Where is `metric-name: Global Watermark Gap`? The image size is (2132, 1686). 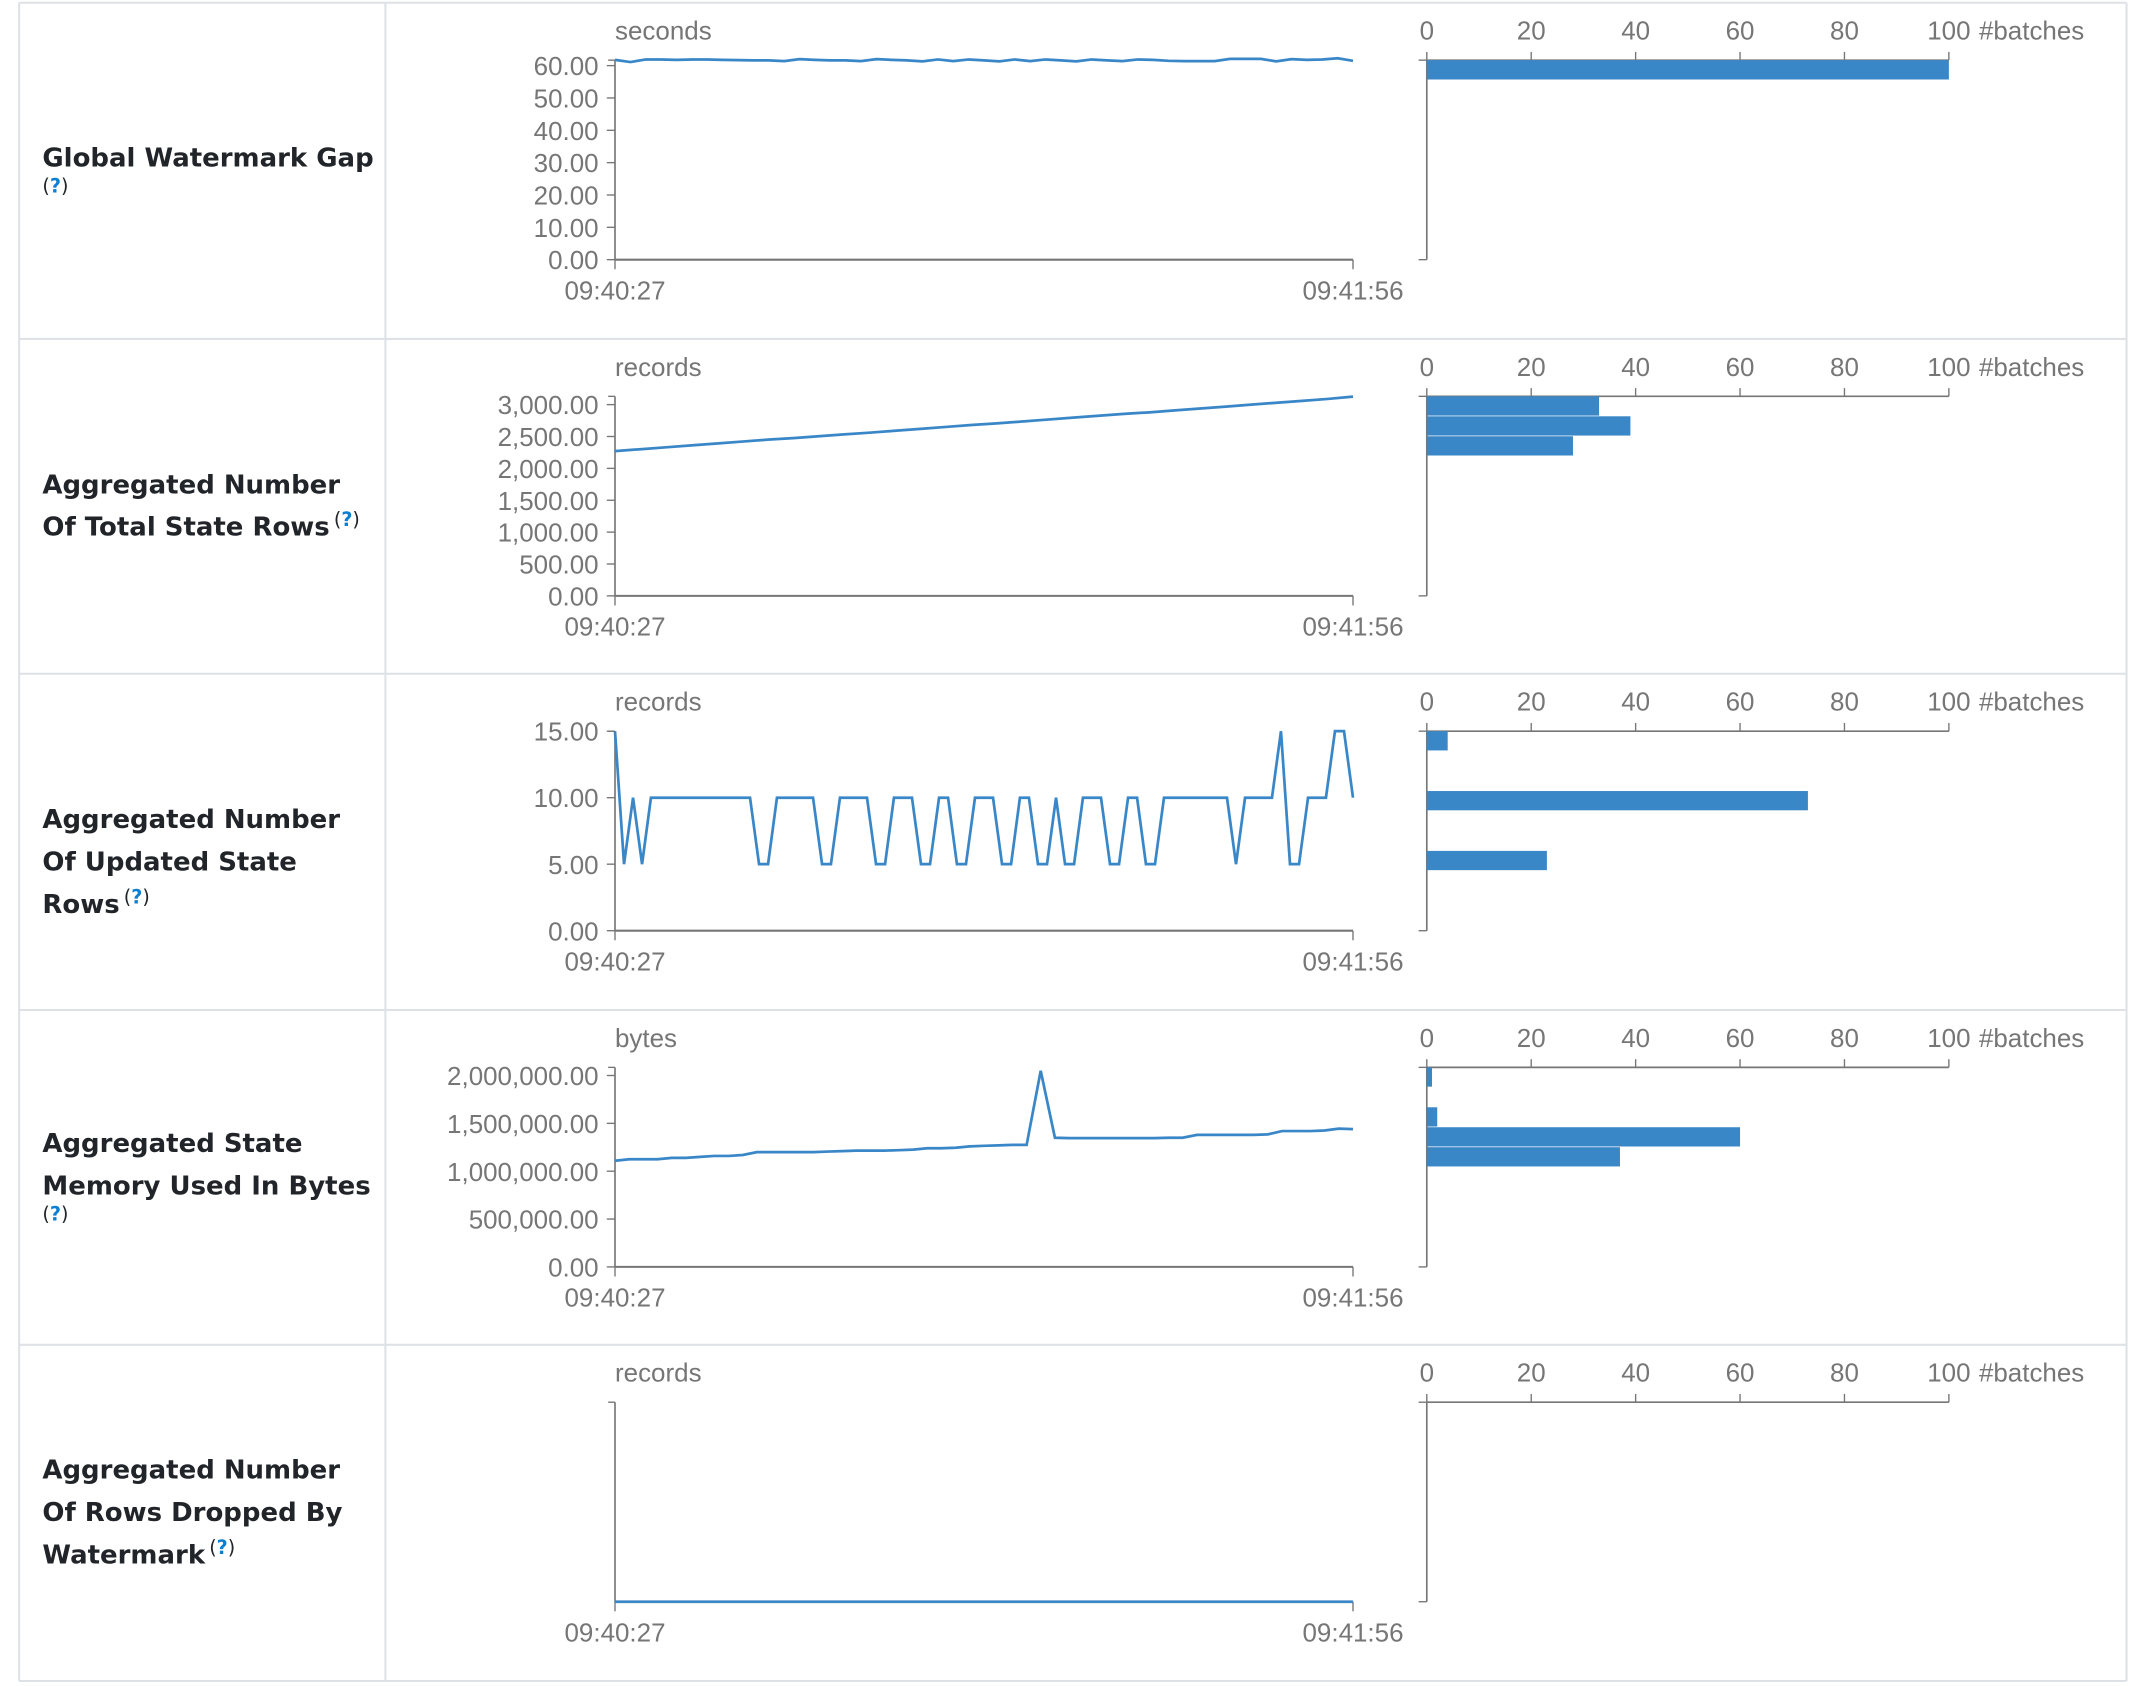 metric-name: Global Watermark Gap is located at coordinates (208, 157).